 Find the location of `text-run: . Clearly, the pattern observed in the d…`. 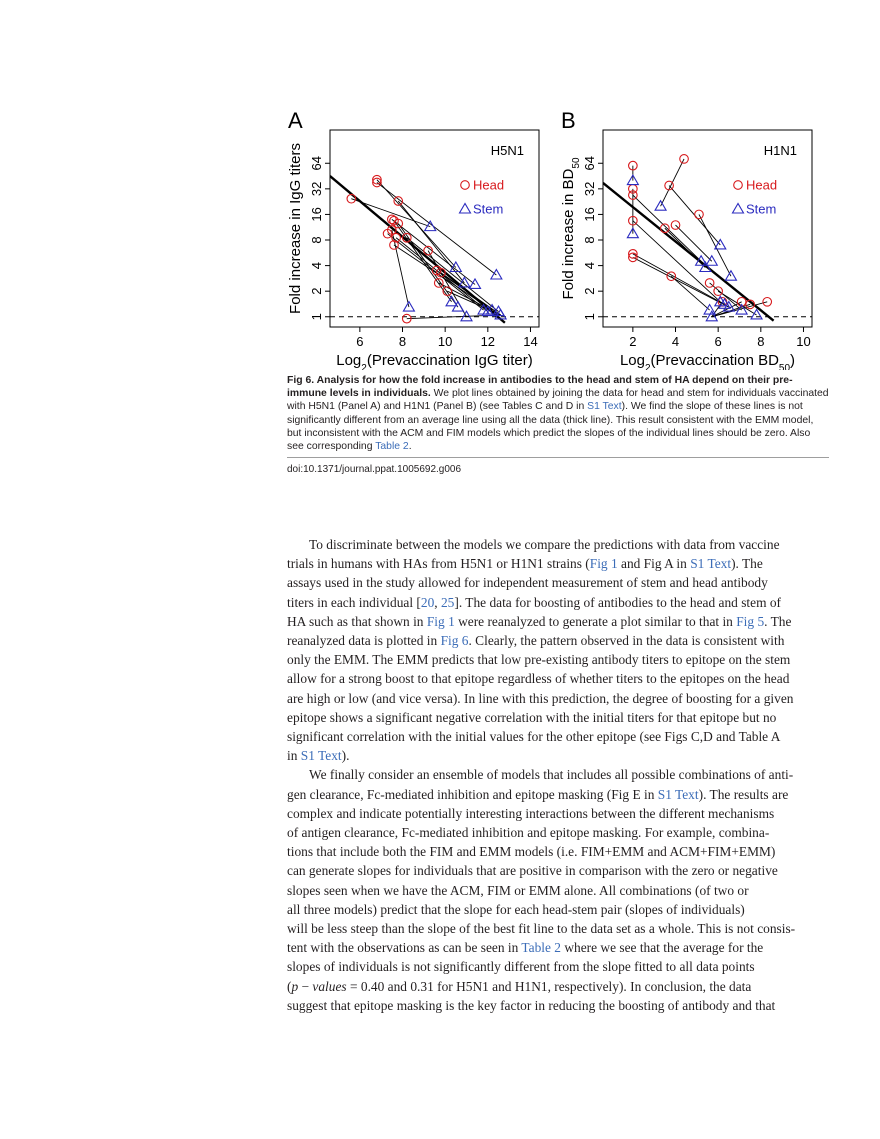

text-run: . Clearly, the pattern observed in the d… is located at coordinates (626, 641).